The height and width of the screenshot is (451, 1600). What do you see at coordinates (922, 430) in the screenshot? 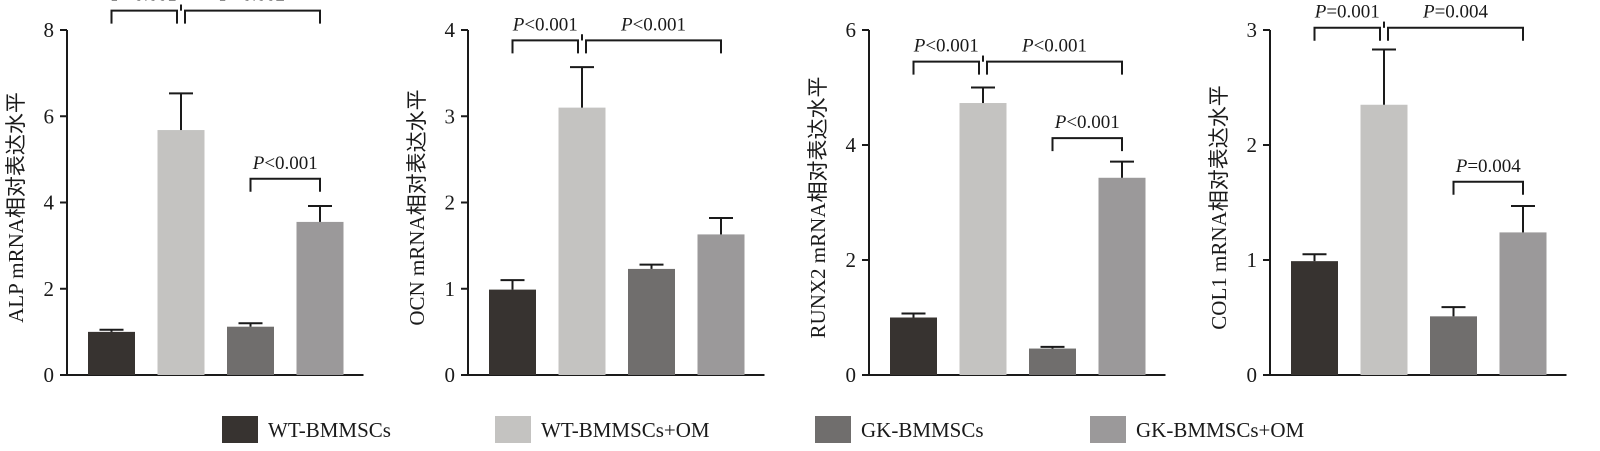
I see `legend-label-gk: GK-BMMSCs` at bounding box center [922, 430].